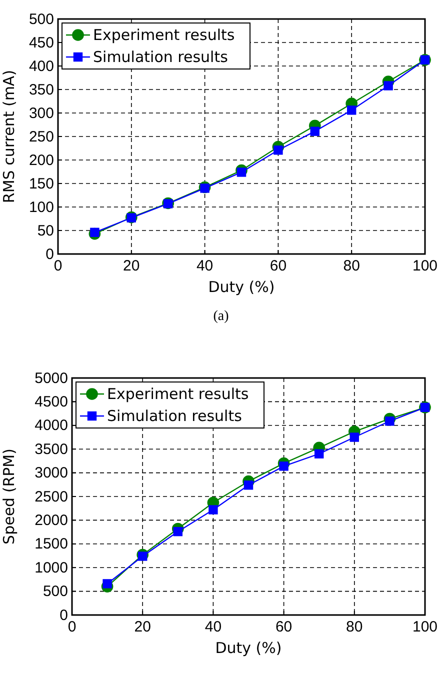 This screenshot has height=685, width=442. Describe the element at coordinates (51, 544) in the screenshot. I see `y-tick-label: 1500` at that location.